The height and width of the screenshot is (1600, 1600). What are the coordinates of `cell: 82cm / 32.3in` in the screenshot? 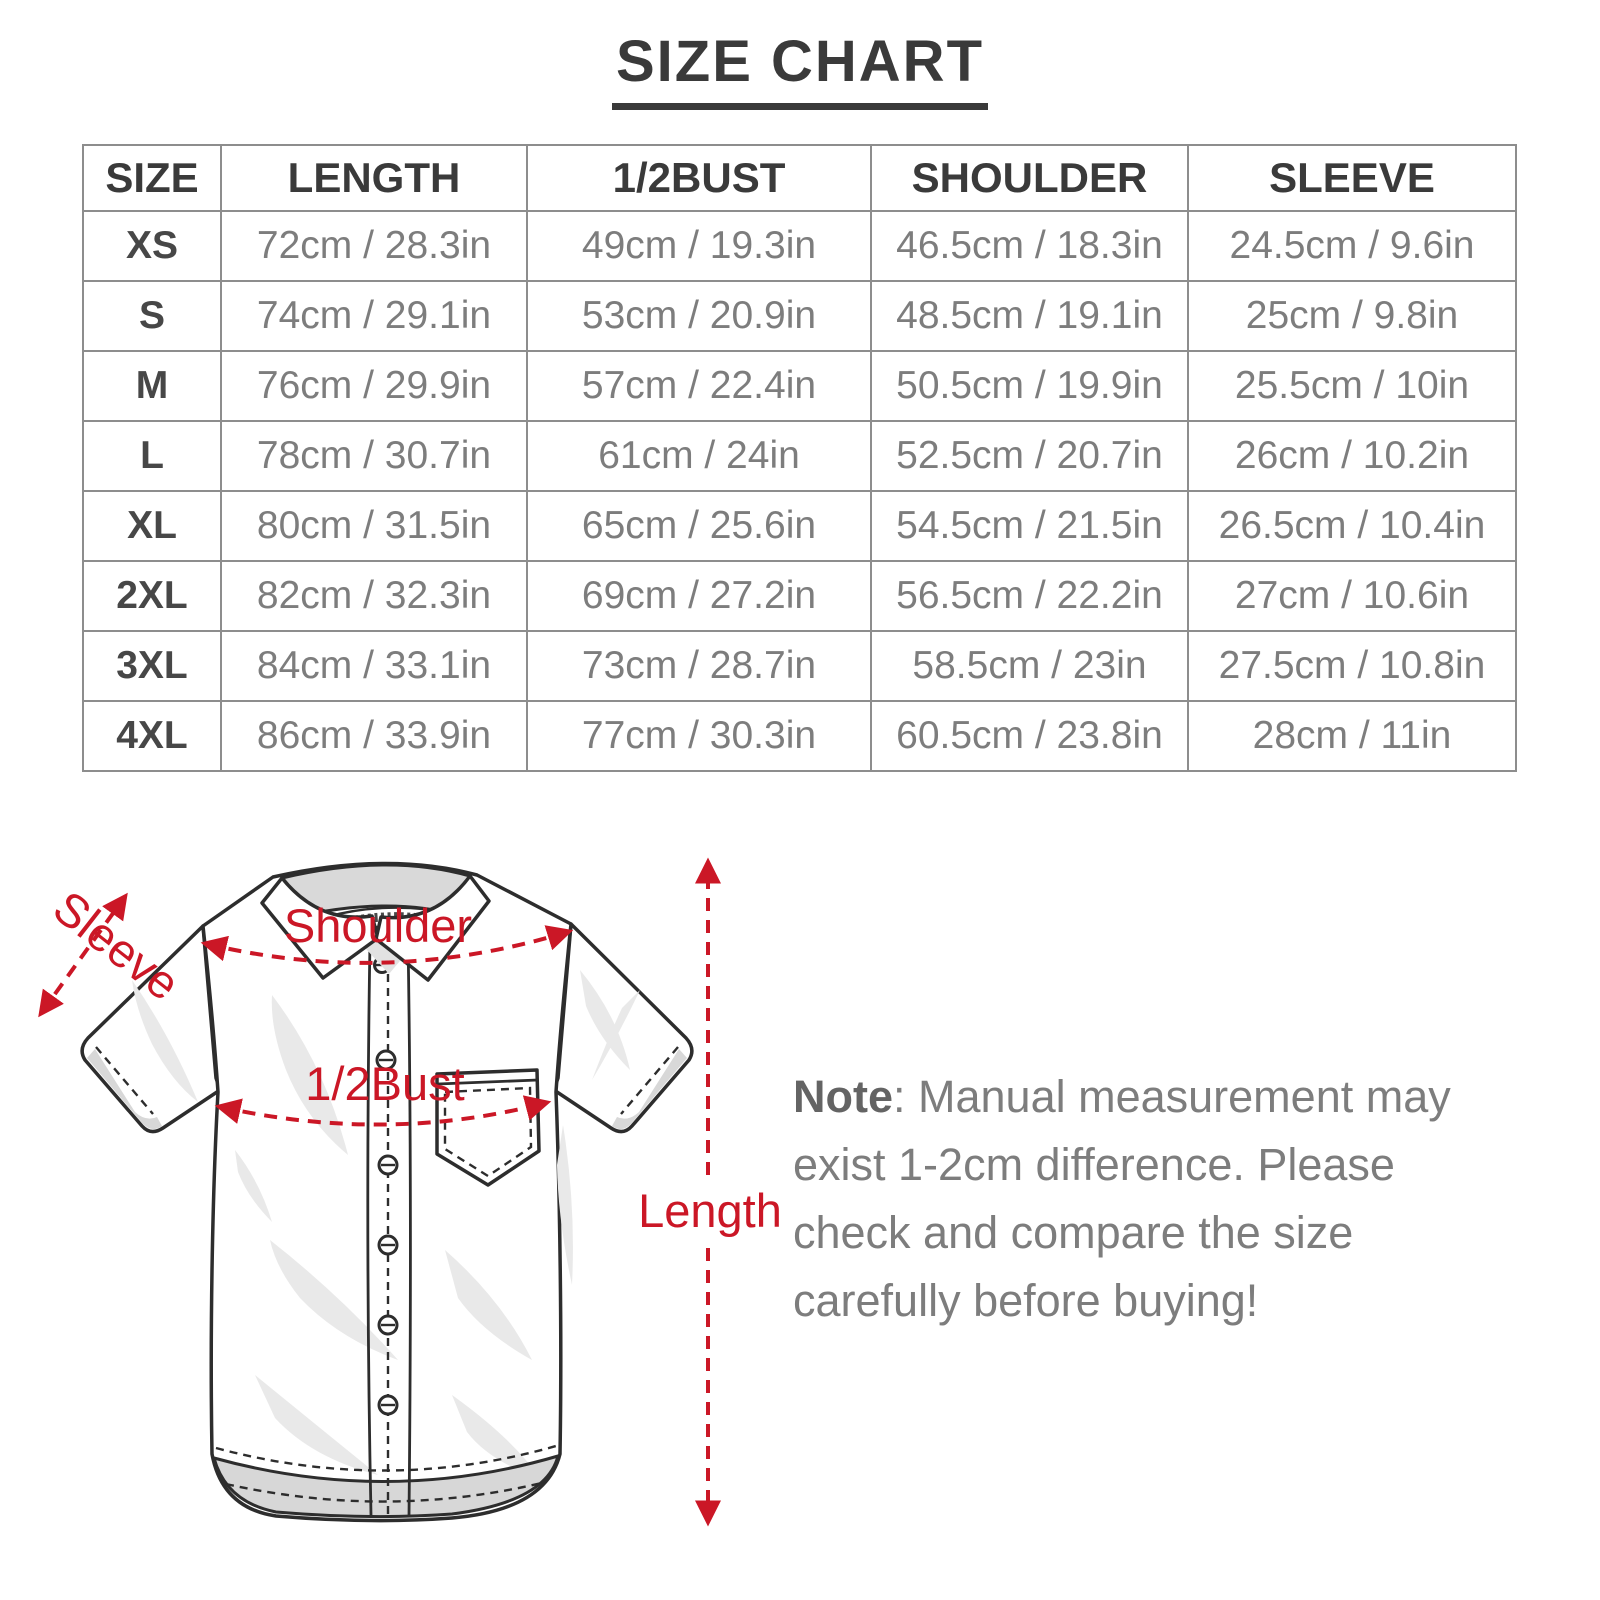 It's located at (374, 596).